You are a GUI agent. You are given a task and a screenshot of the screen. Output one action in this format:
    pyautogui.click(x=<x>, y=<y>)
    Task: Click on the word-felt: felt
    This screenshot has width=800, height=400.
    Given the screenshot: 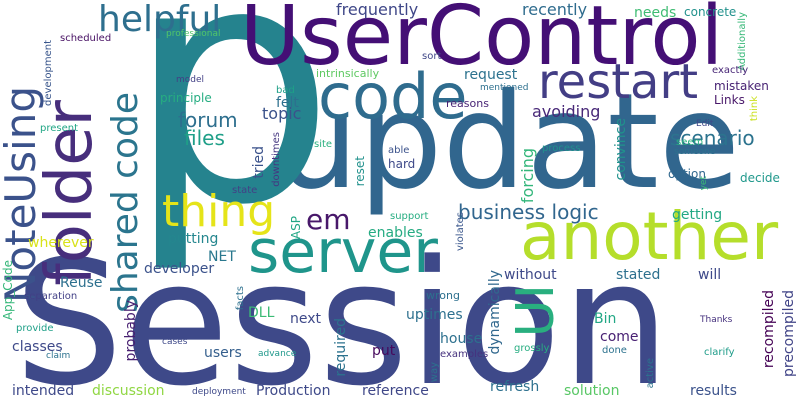 What is the action you would take?
    pyautogui.click(x=287, y=103)
    